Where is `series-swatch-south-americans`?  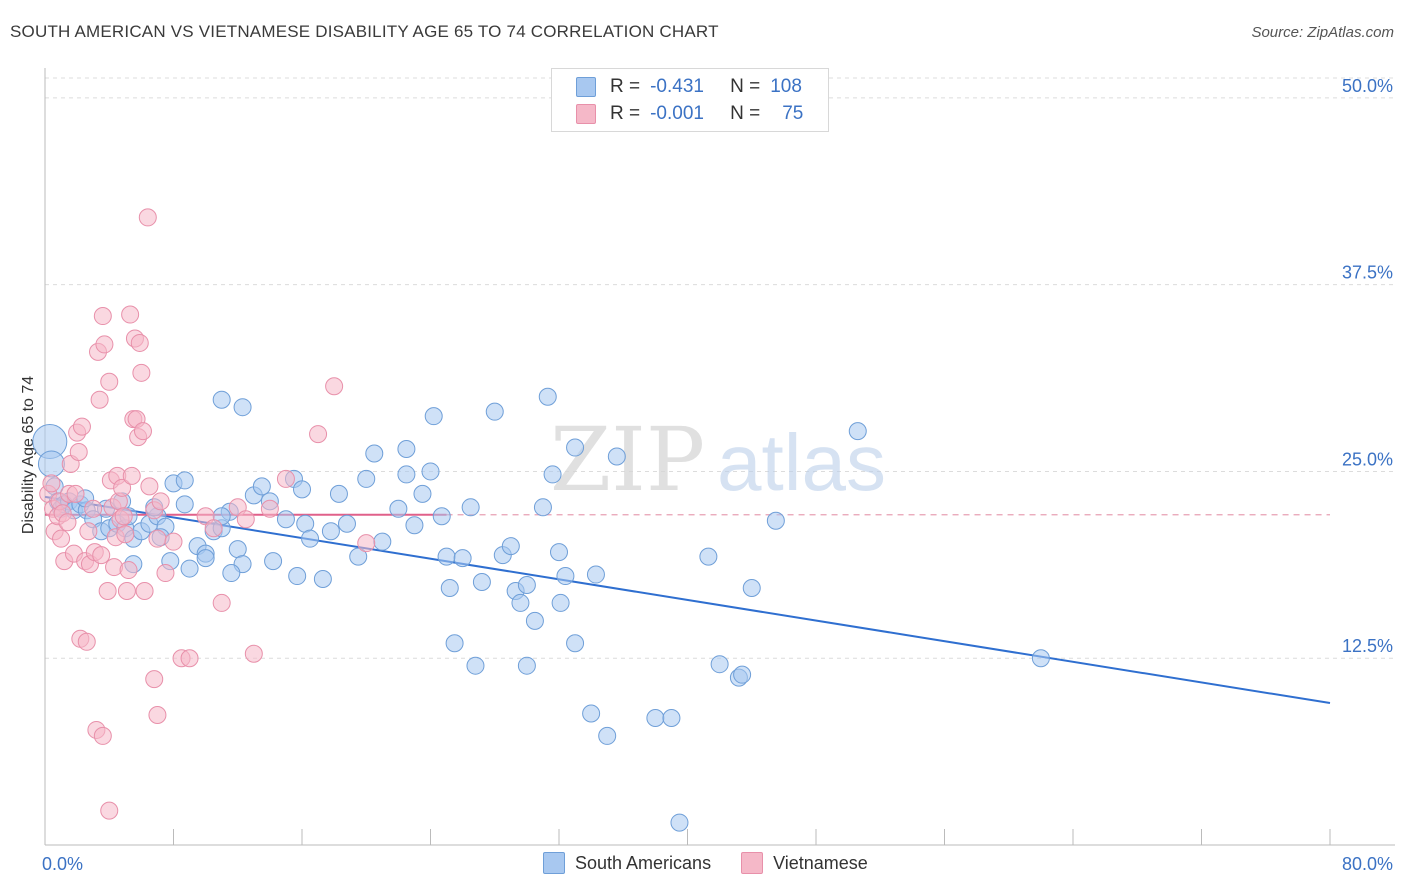
series-swatch-south-americans is located at coordinates (554, 863).